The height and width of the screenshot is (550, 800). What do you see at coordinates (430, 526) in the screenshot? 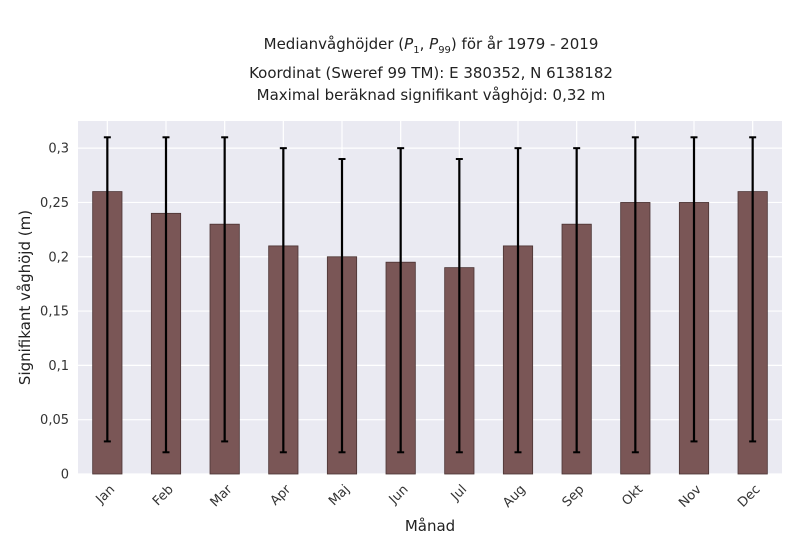
I see `x-axis-label: Månad` at bounding box center [430, 526].